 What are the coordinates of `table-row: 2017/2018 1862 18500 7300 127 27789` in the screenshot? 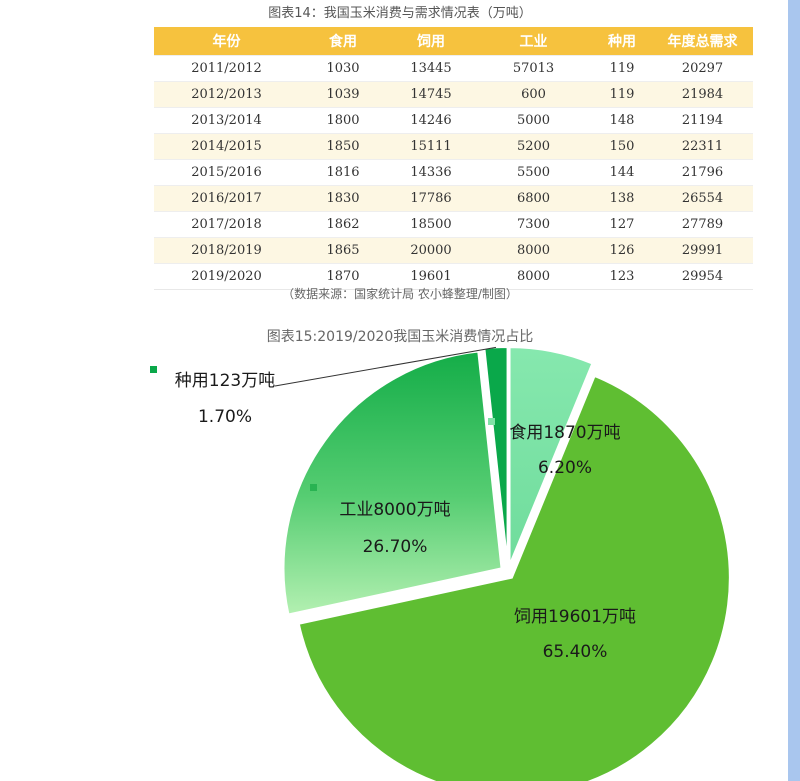 It's located at (453, 224).